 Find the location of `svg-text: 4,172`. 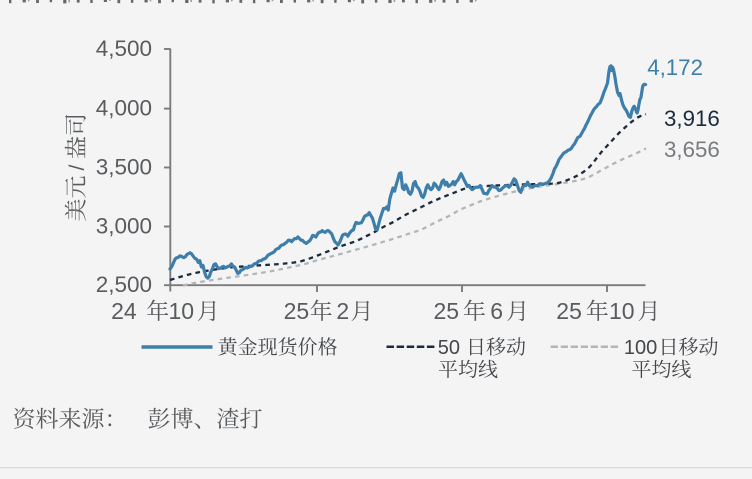

svg-text: 4,172 is located at coordinates (675, 67).